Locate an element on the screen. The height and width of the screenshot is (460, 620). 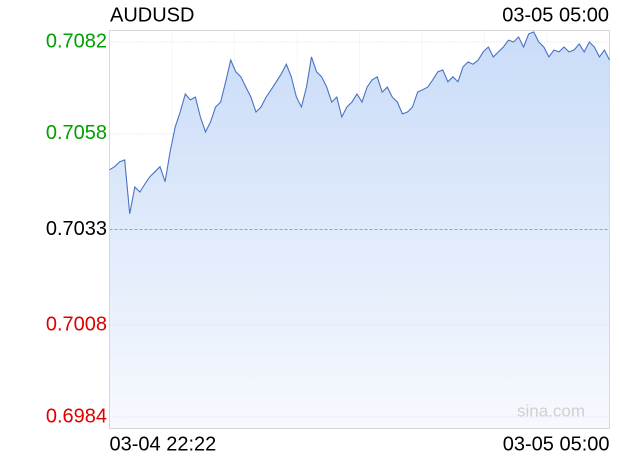
y-tick-label: 0.7058 is located at coordinates (76, 133).